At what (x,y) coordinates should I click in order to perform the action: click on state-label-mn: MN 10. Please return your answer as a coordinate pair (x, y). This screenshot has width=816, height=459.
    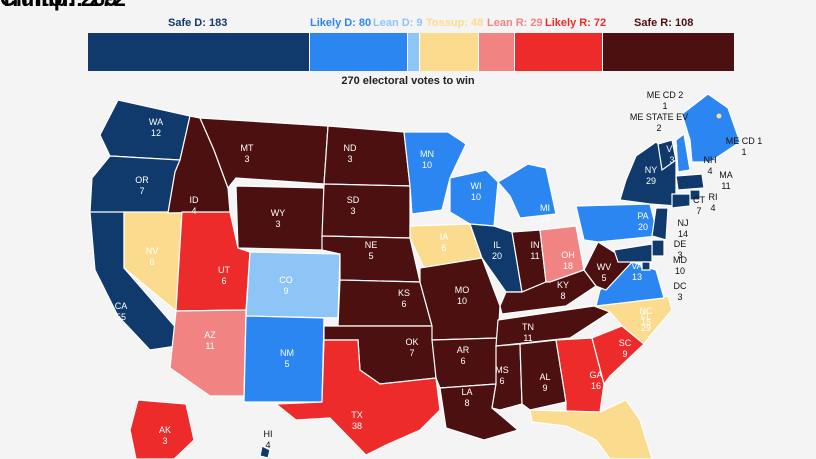
    Looking at the image, I should click on (427, 159).